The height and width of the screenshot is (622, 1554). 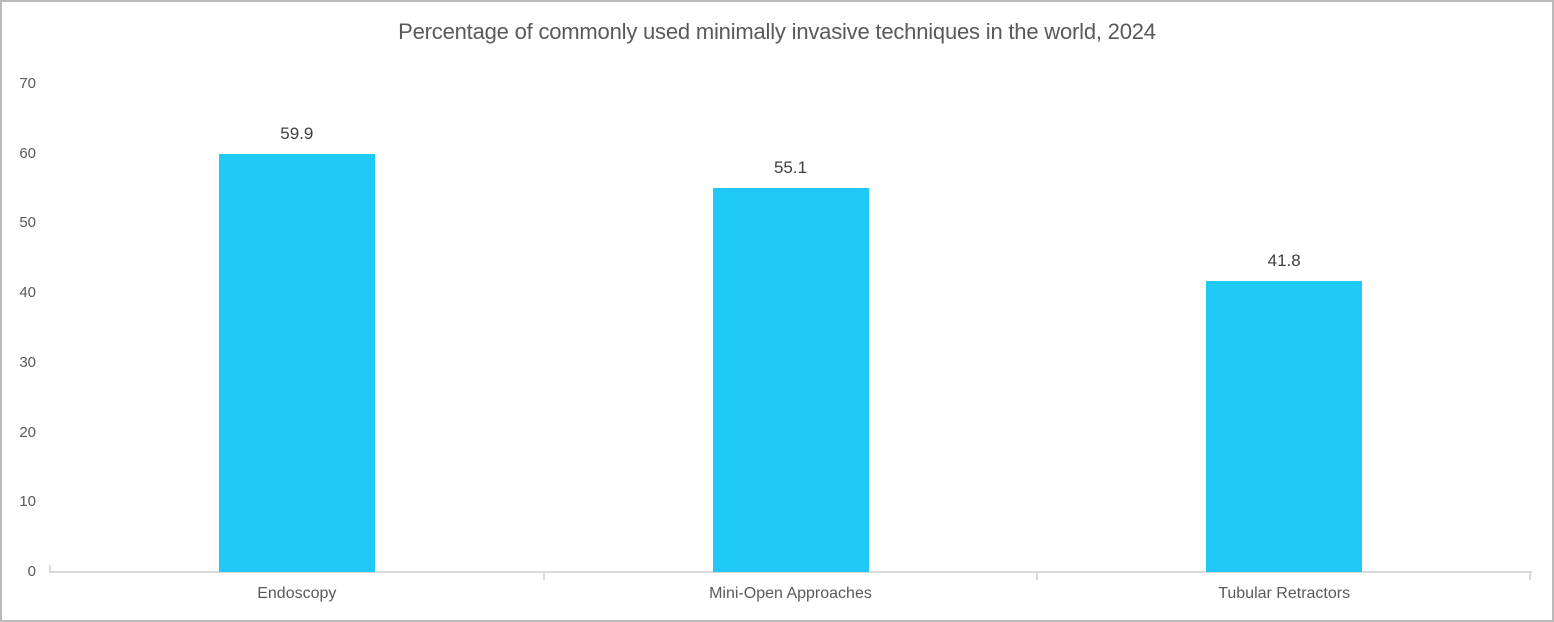 I want to click on y-axis-tick-label: 30, so click(x=27, y=362).